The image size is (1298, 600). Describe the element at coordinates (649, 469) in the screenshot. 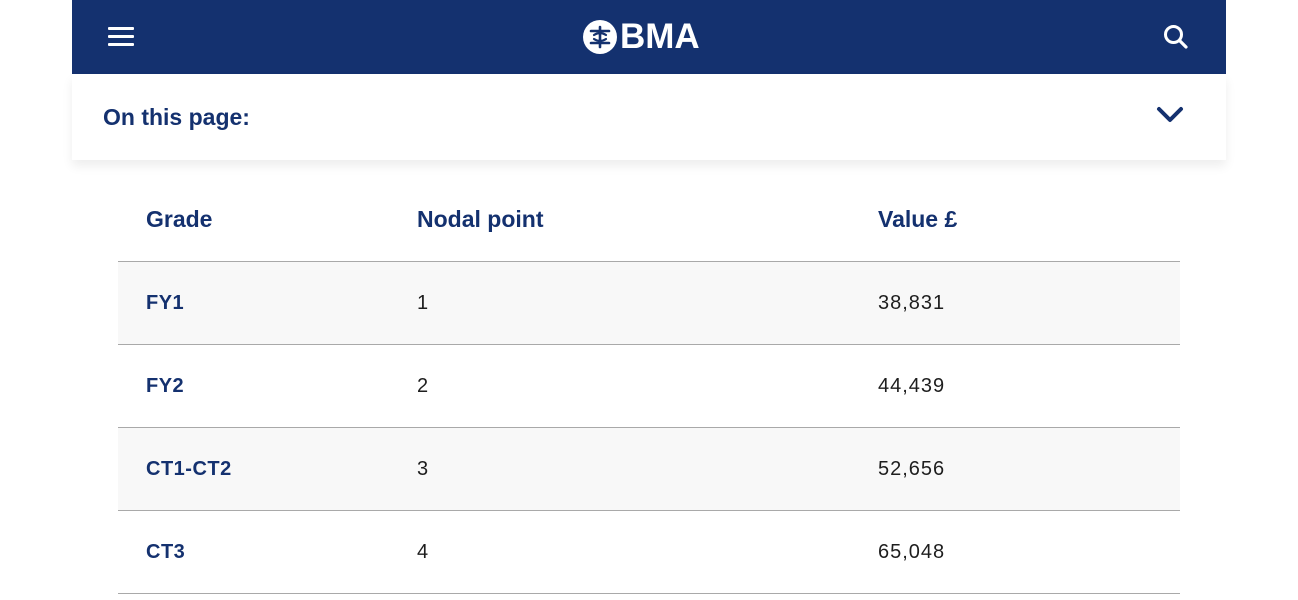

I see `table-row: CT1-CT2 3 52,656` at that location.